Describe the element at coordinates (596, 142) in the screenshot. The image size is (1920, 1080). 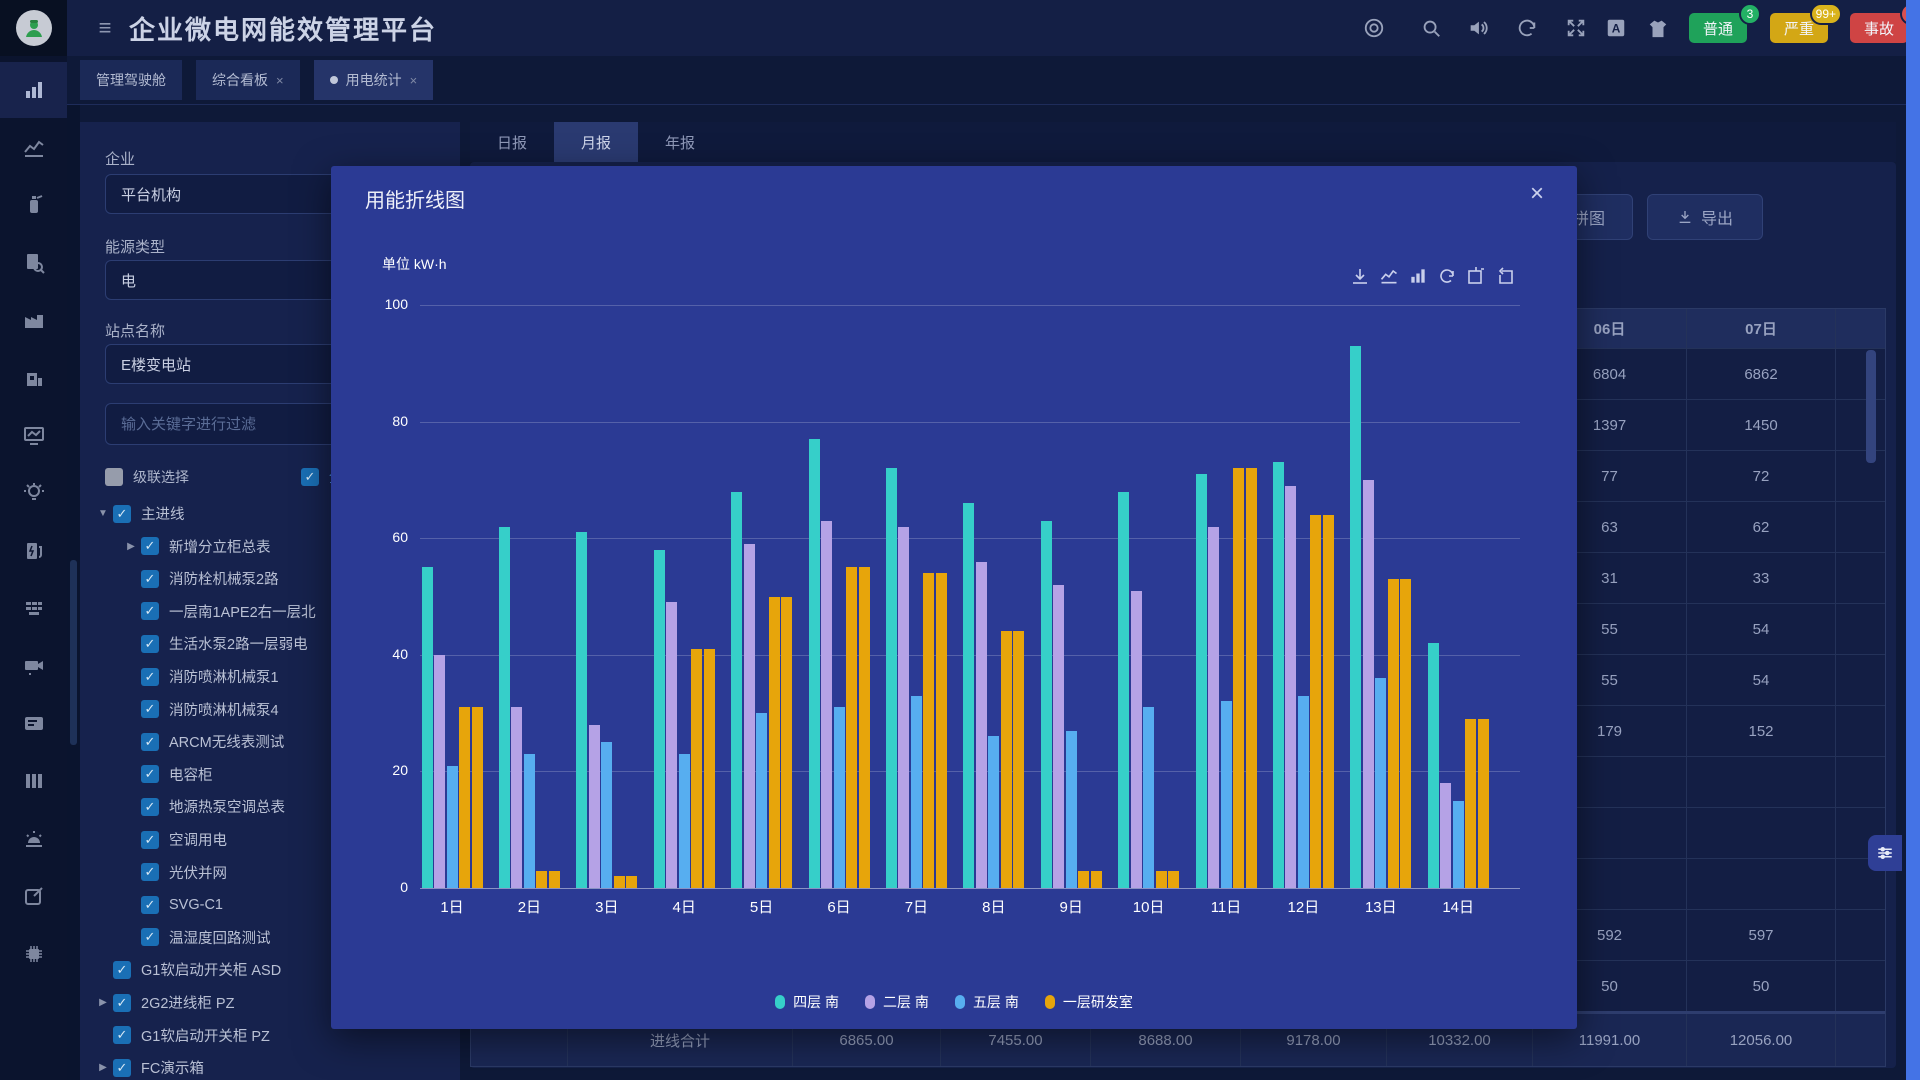
I see `report-tab-2: 月报` at that location.